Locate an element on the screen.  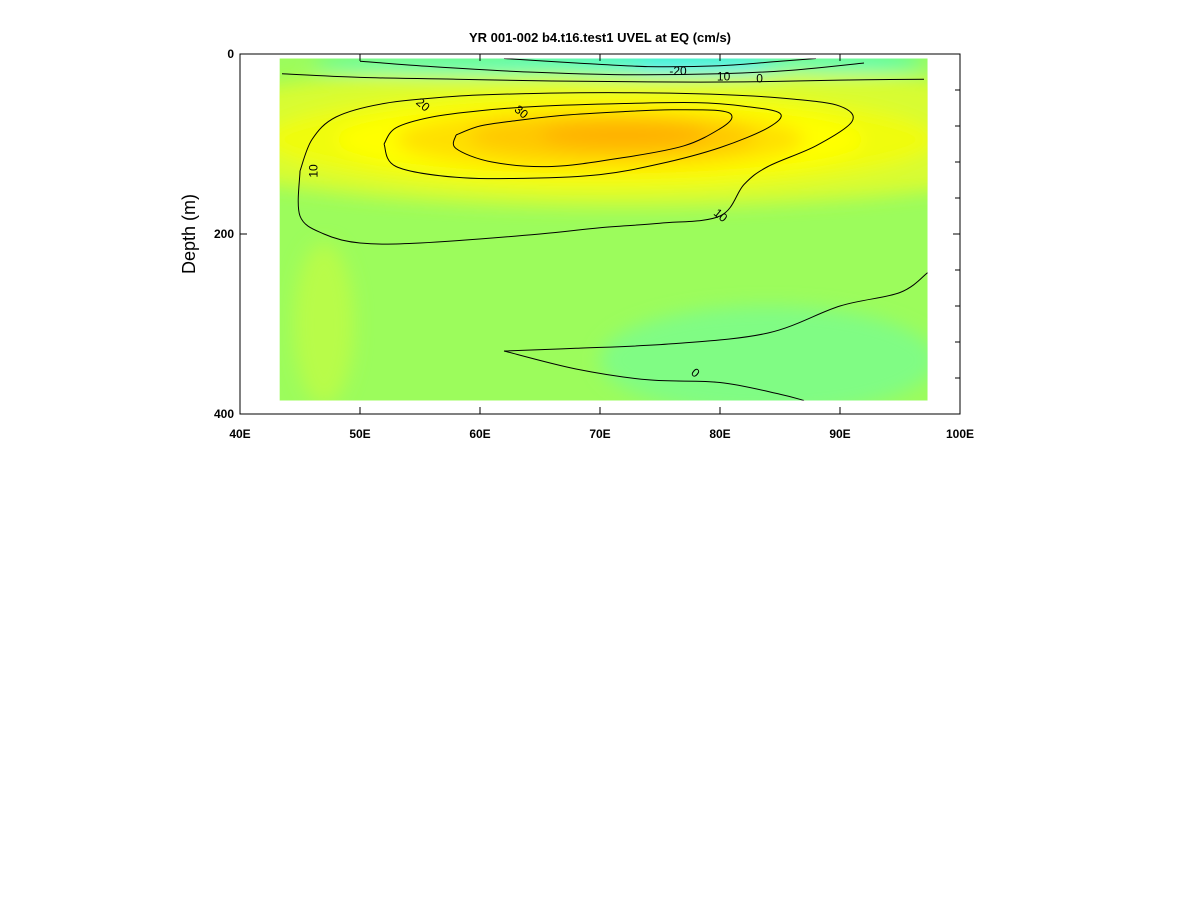
x-tick-label-0: 40E is located at coordinates (239, 434).